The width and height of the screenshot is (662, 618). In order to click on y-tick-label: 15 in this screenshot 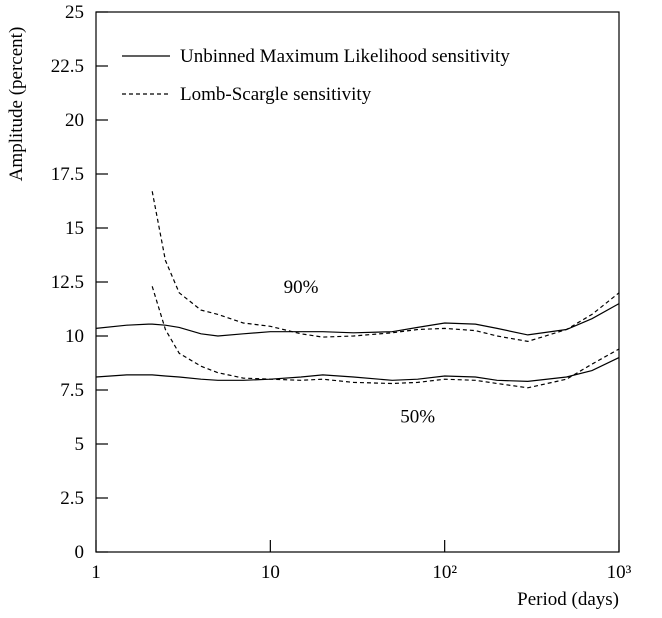, I will do `click(74, 228)`.